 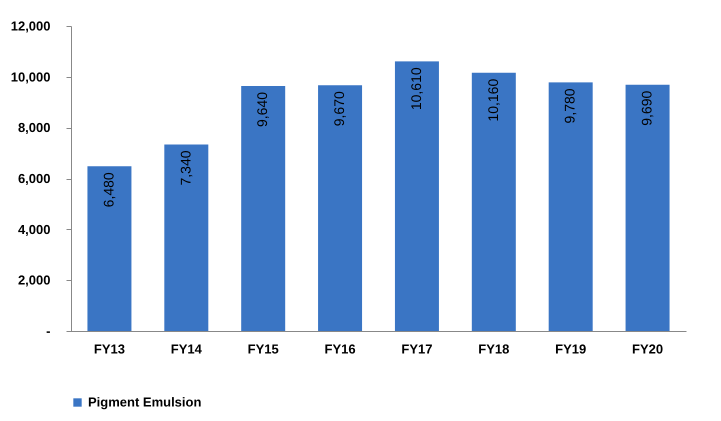 What do you see at coordinates (30, 26) in the screenshot?
I see `y-tick-label: 12,000` at bounding box center [30, 26].